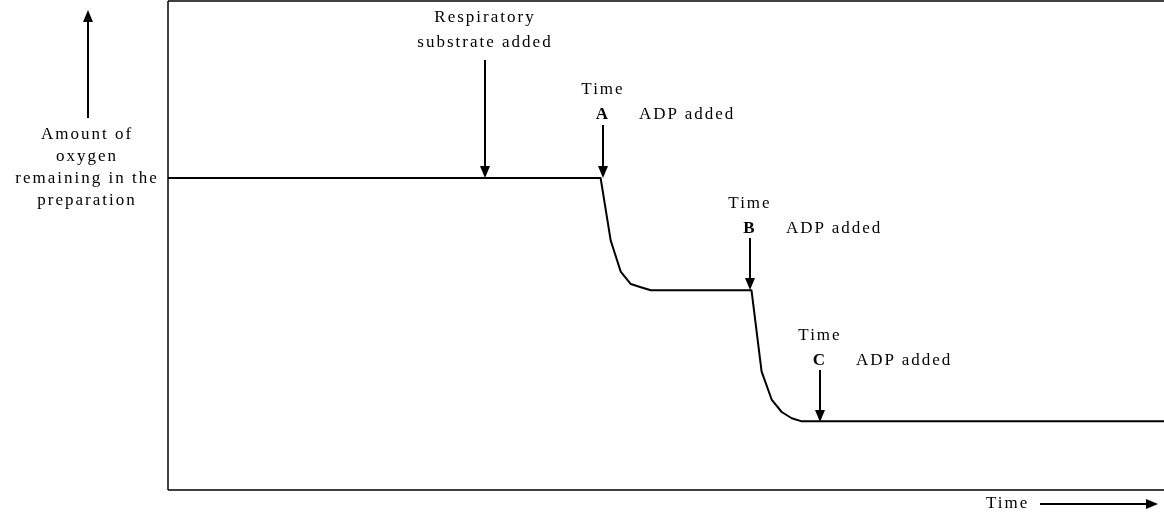  I want to click on text: Time B ADP added, so click(805, 215).